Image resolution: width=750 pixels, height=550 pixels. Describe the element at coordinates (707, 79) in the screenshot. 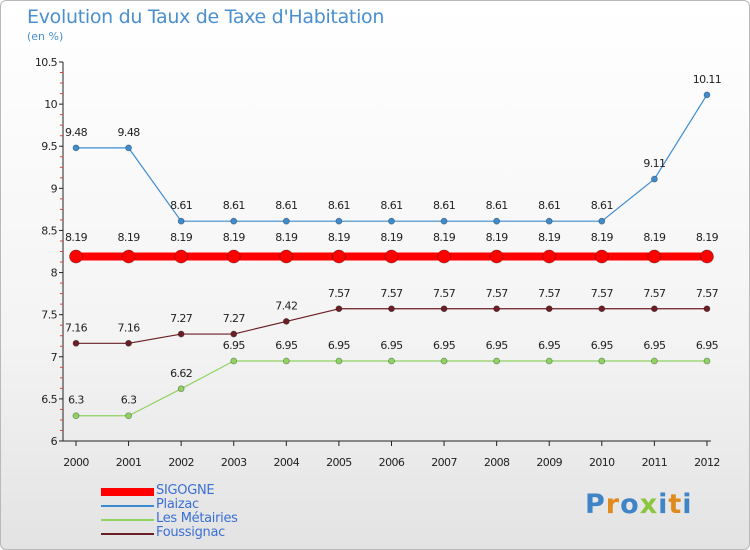

I see `data-label: 10.11` at that location.